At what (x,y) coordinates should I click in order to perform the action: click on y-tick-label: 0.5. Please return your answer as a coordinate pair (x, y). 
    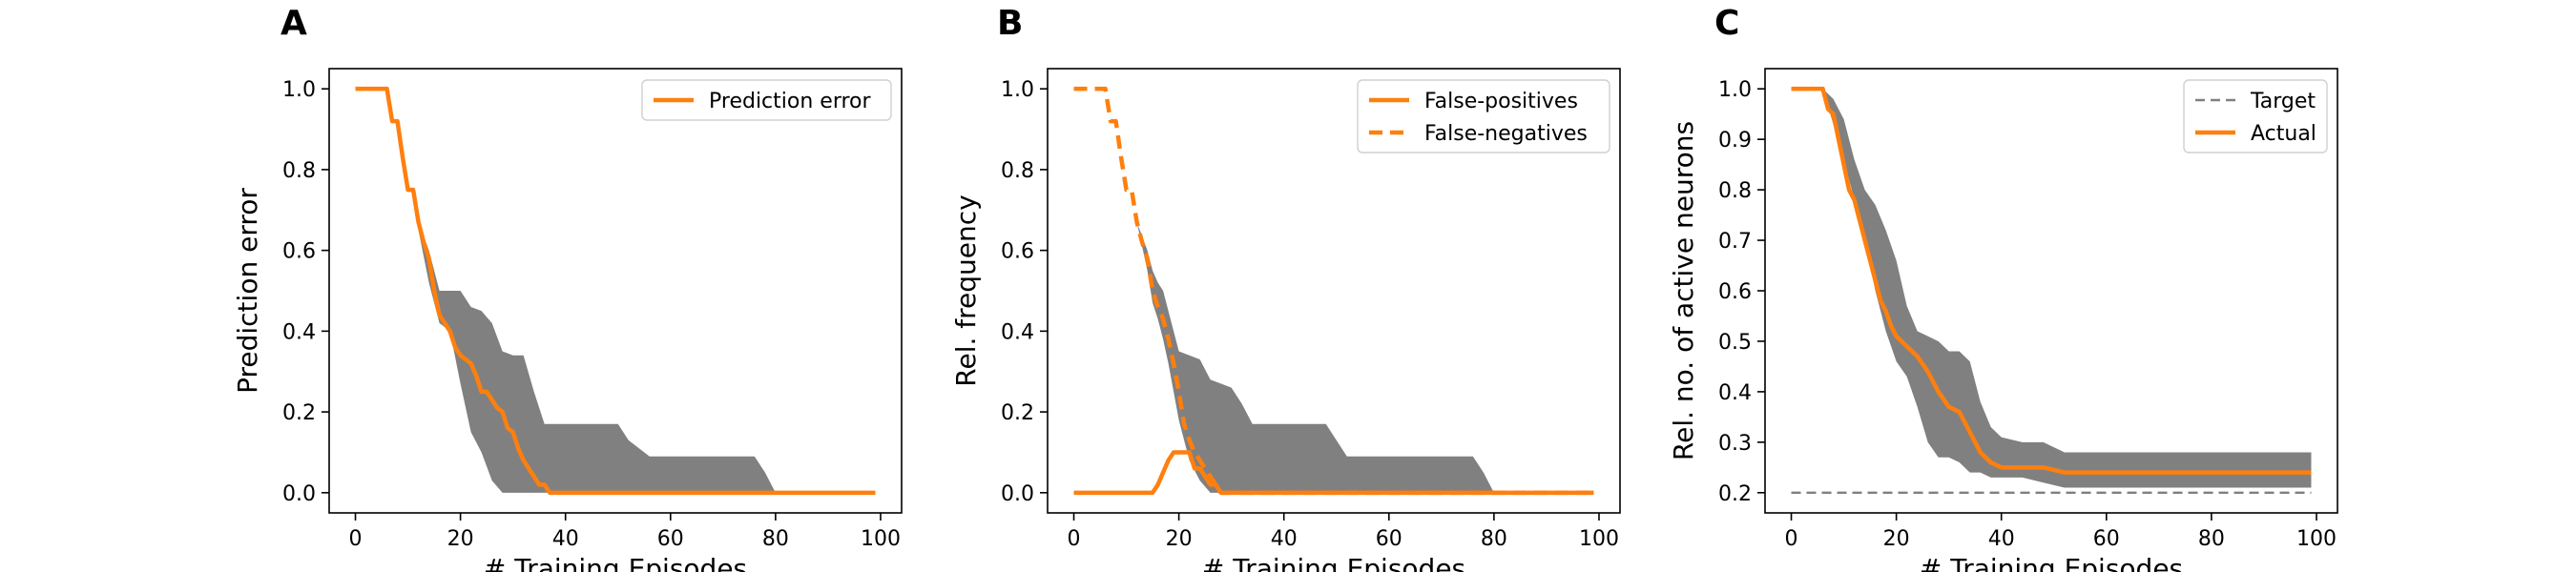
    Looking at the image, I should click on (1735, 343).